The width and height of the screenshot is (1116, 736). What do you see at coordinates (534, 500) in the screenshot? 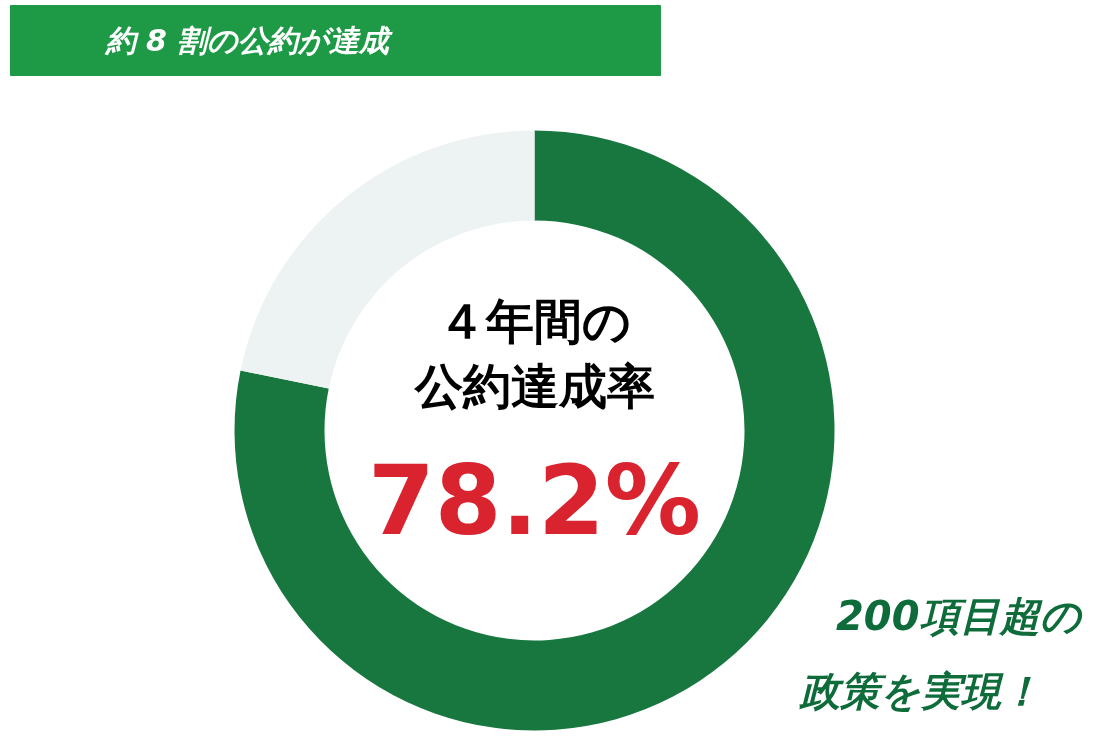
I see `data-label: 78.2%` at bounding box center [534, 500].